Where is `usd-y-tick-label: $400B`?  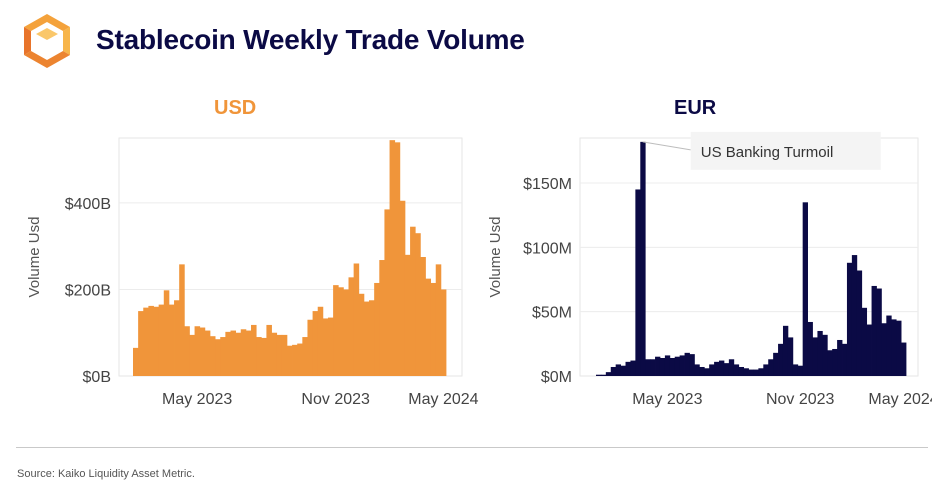
usd-y-tick-label: $400B is located at coordinates (88, 204).